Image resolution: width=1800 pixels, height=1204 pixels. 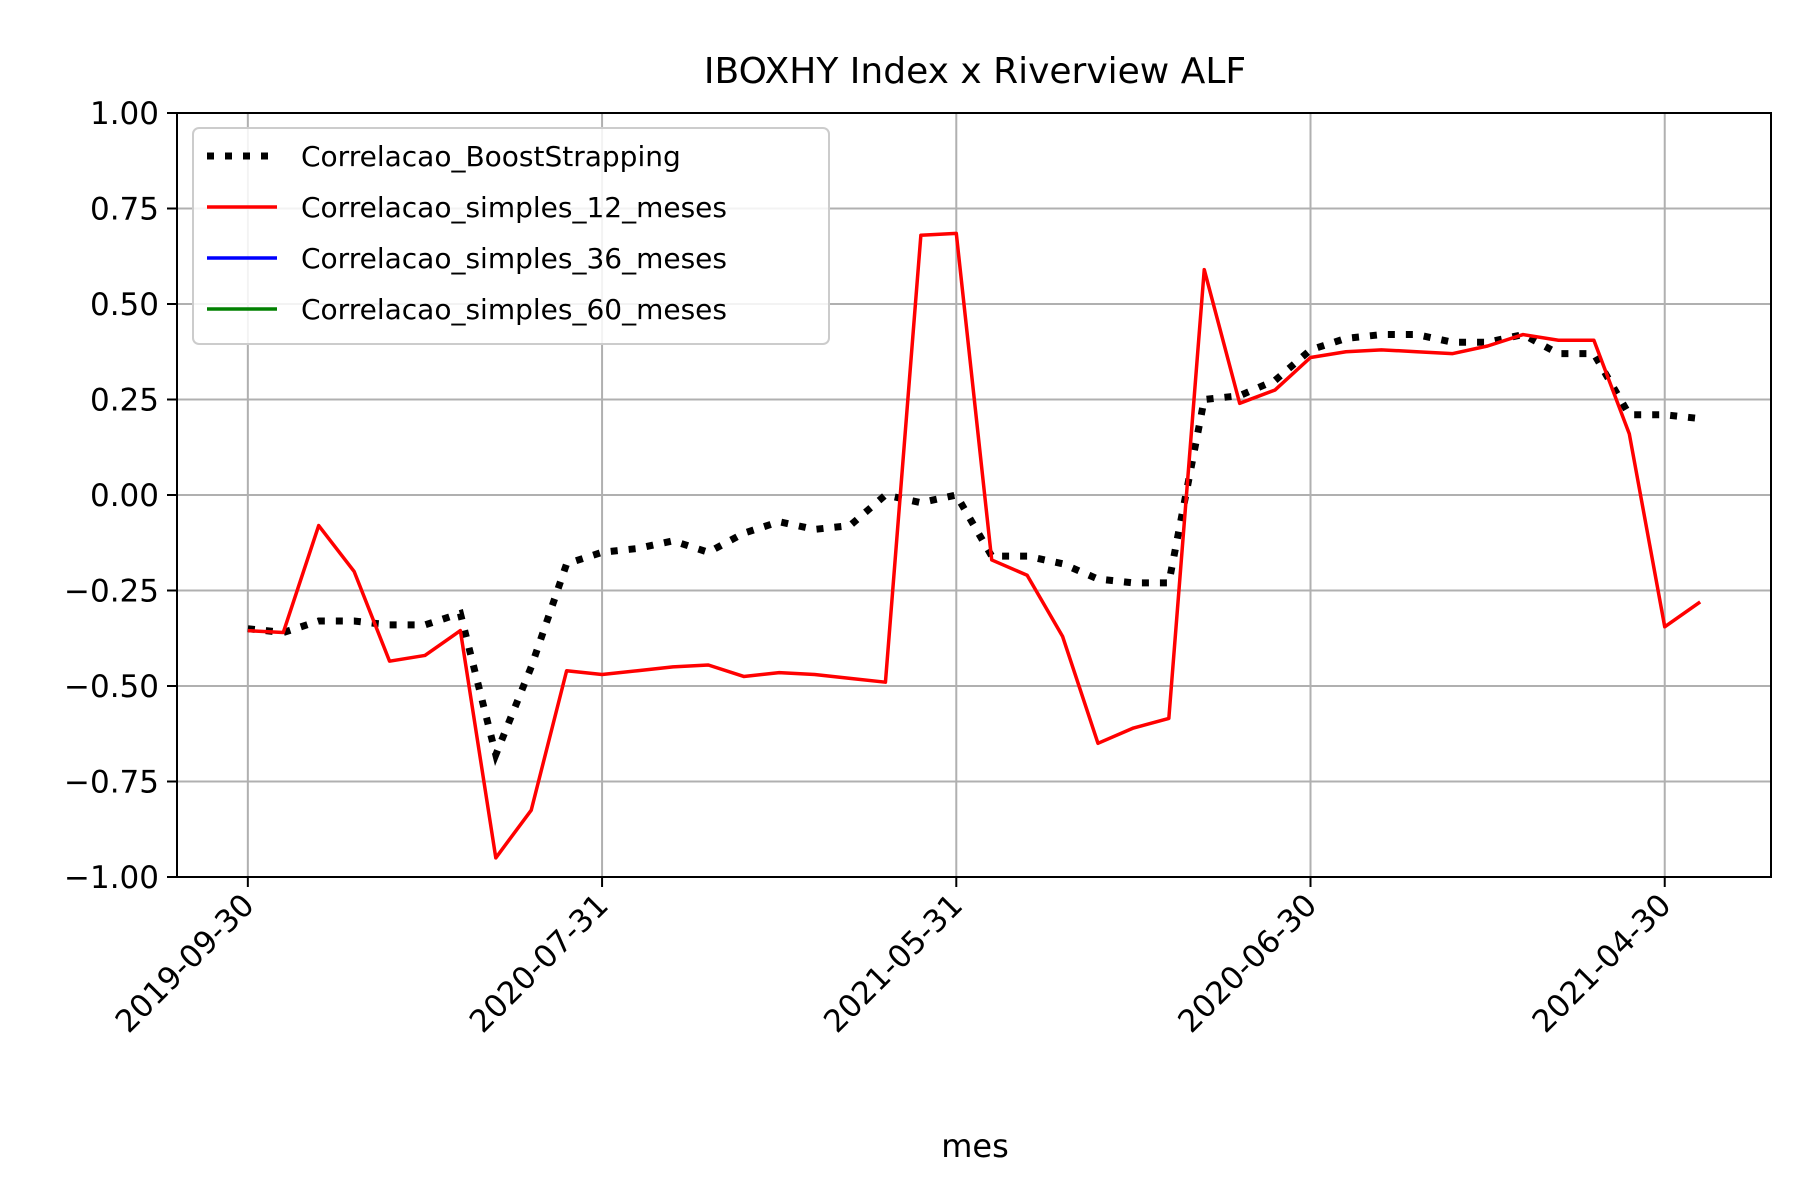 I want to click on y-tick-label: 0.00, so click(x=124, y=496).